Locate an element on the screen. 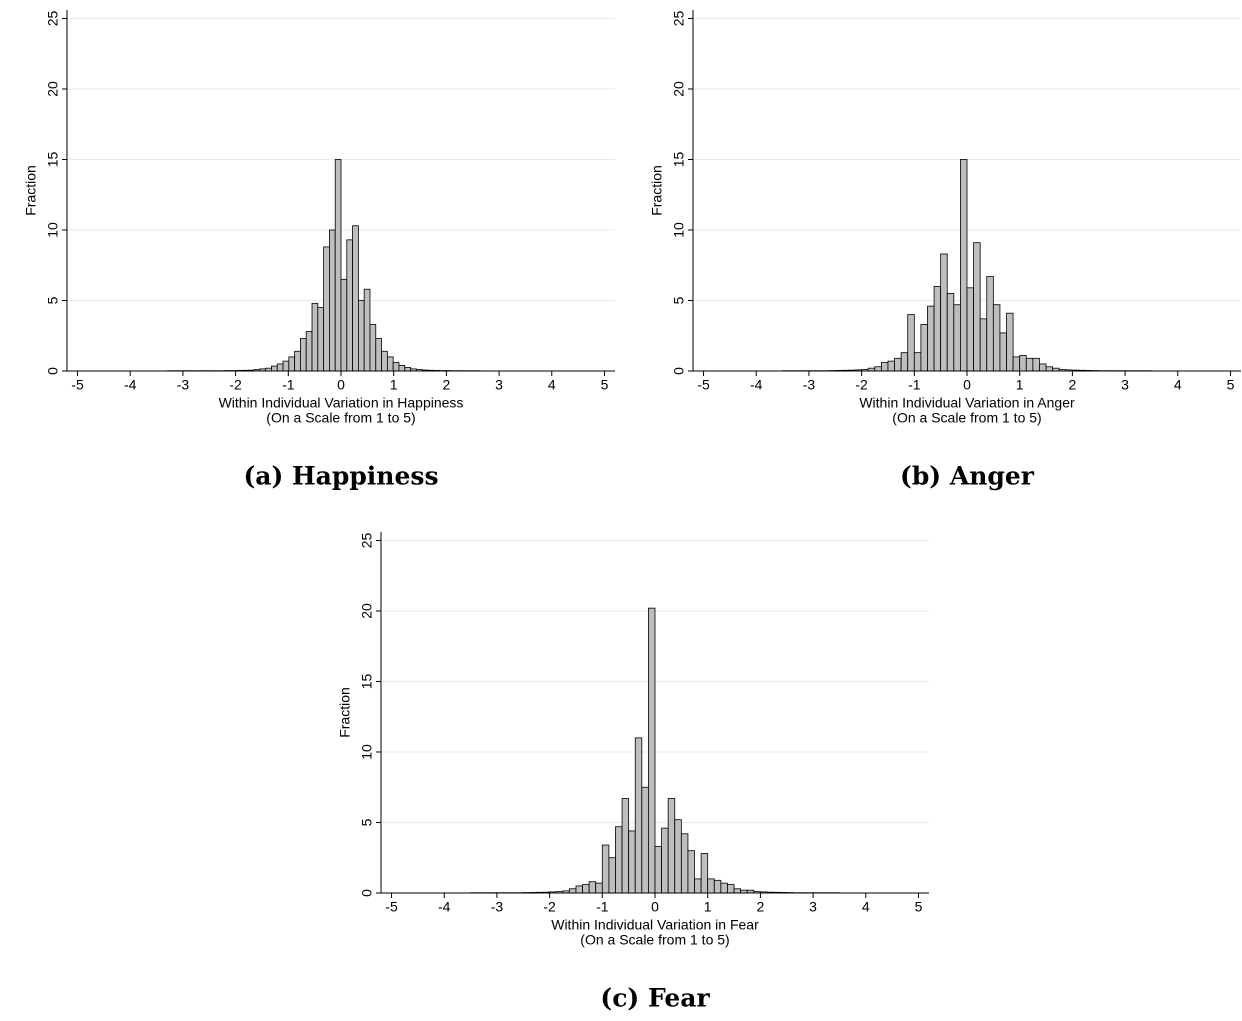  x-axis-label: (On a Scale from 1 to 5) is located at coordinates (654, 940).